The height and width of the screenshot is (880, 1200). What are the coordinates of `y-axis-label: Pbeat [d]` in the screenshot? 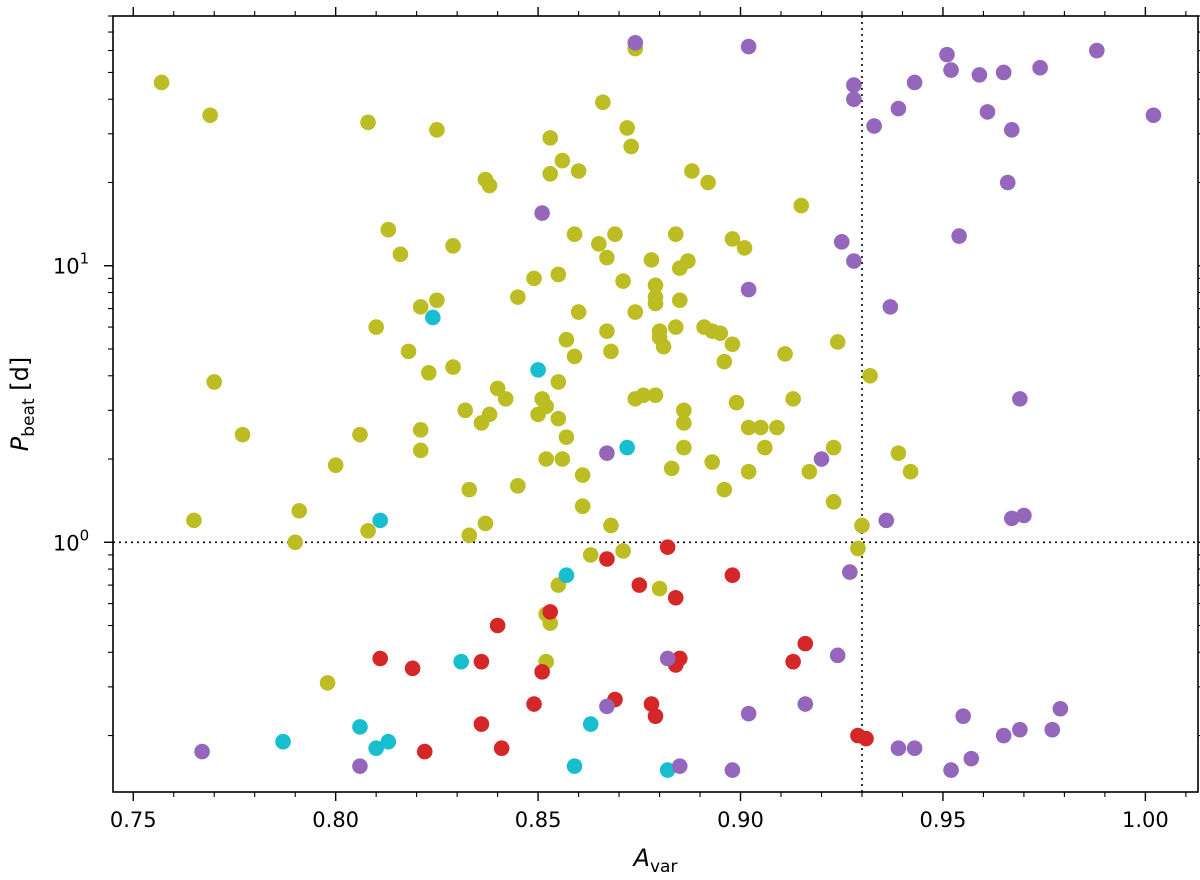 It's located at (22, 404).